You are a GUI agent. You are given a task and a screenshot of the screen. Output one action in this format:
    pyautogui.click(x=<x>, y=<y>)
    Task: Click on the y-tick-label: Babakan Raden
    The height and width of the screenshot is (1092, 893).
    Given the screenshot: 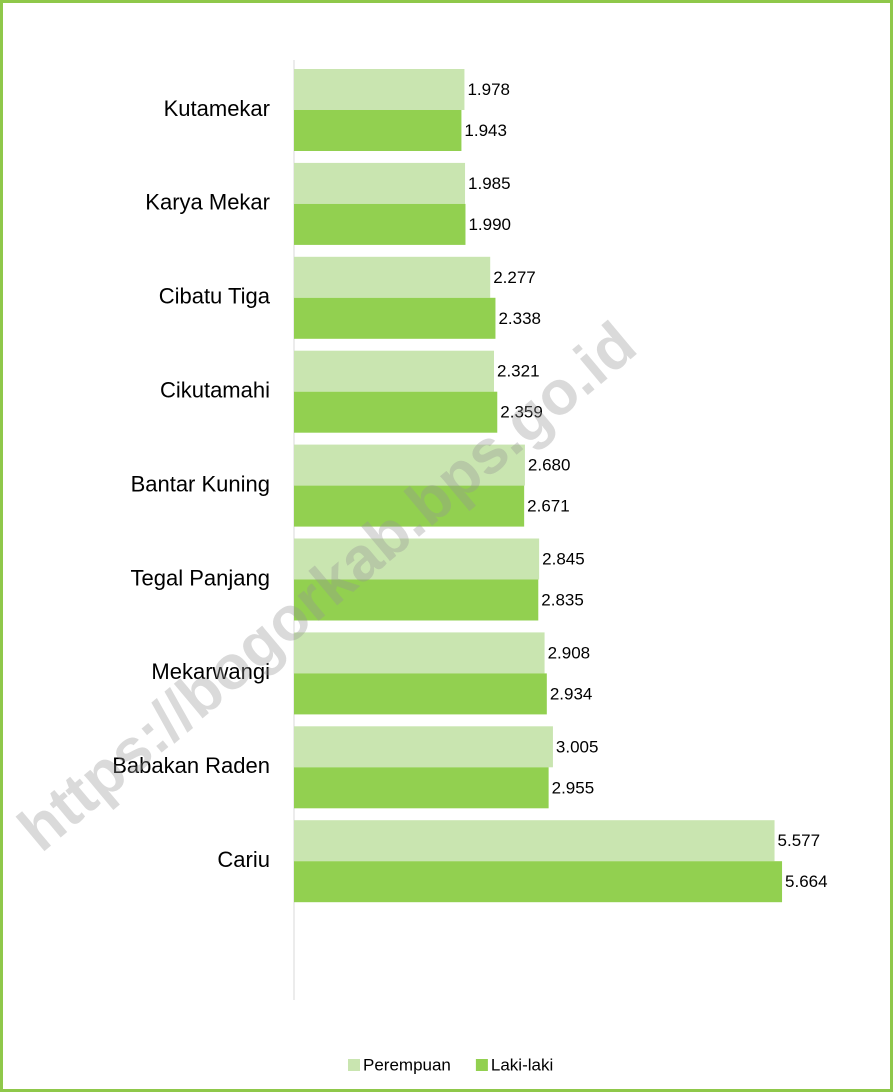 What is the action you would take?
    pyautogui.click(x=191, y=765)
    